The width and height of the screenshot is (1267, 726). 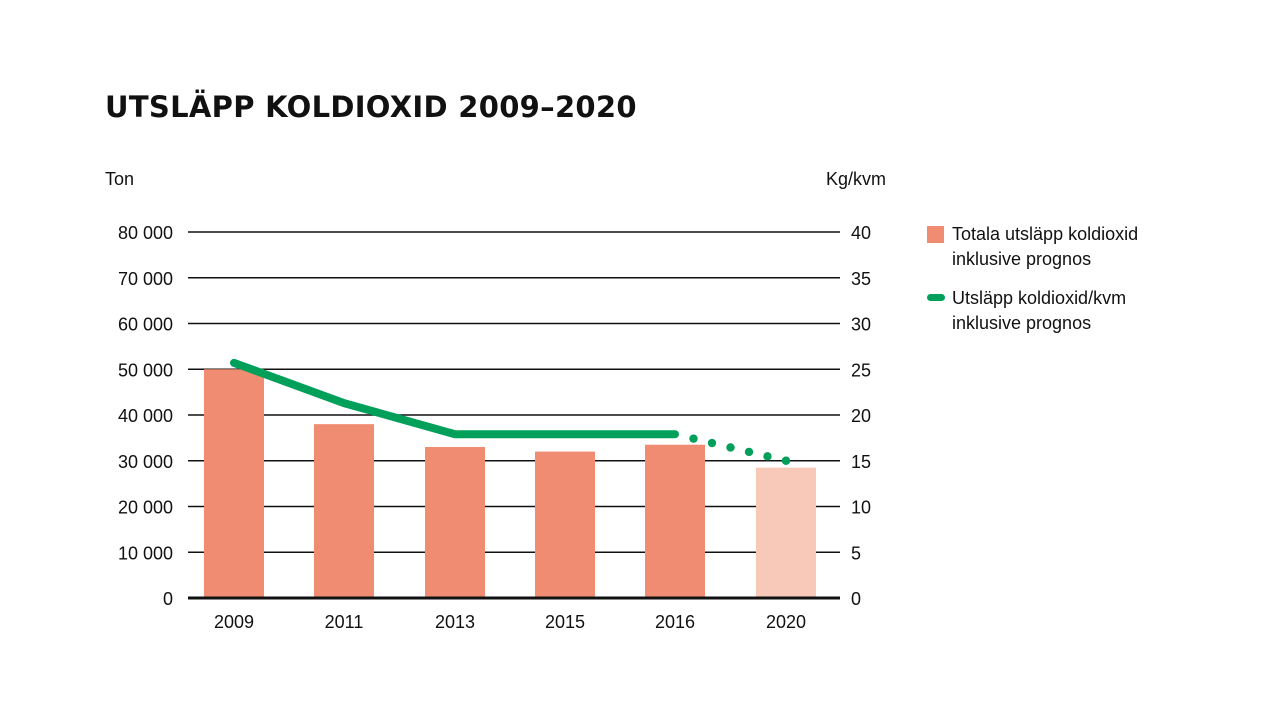 What do you see at coordinates (1022, 323) in the screenshot?
I see `legend-label-line-line2: inklusive prognos` at bounding box center [1022, 323].